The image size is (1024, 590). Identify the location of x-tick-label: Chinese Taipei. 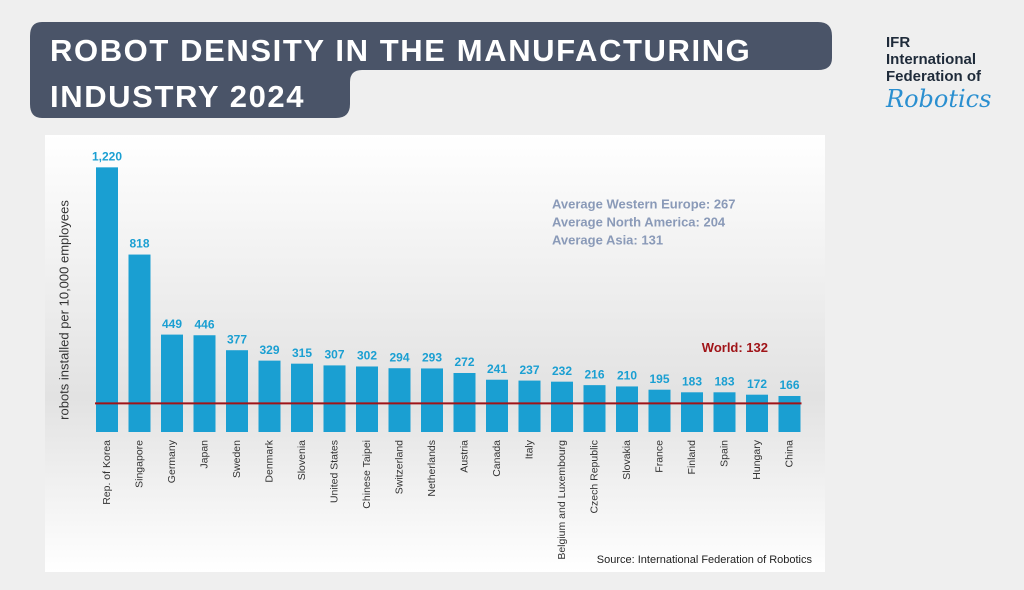
(367, 474).